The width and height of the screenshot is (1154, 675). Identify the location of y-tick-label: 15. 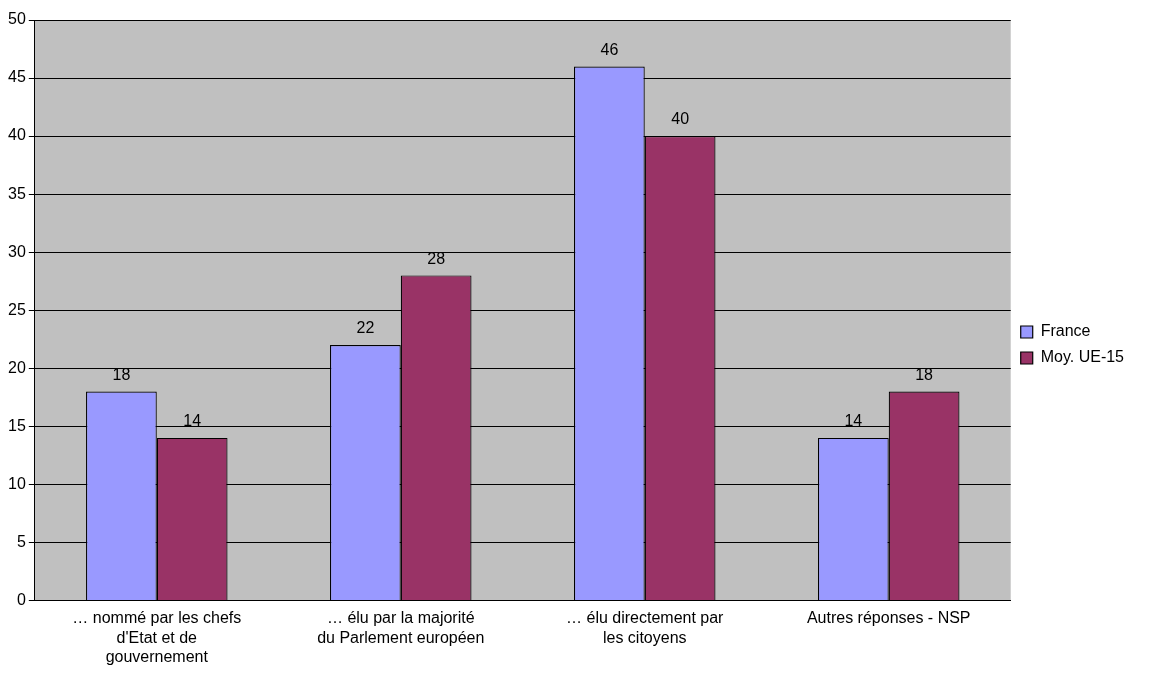
(17, 425).